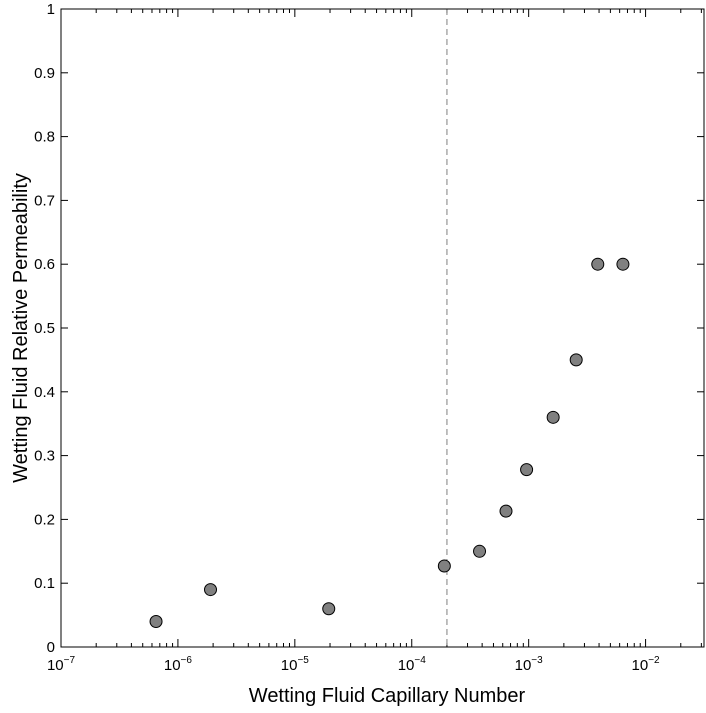  What do you see at coordinates (44, 73) in the screenshot?
I see `y-tick-label: 0.9` at bounding box center [44, 73].